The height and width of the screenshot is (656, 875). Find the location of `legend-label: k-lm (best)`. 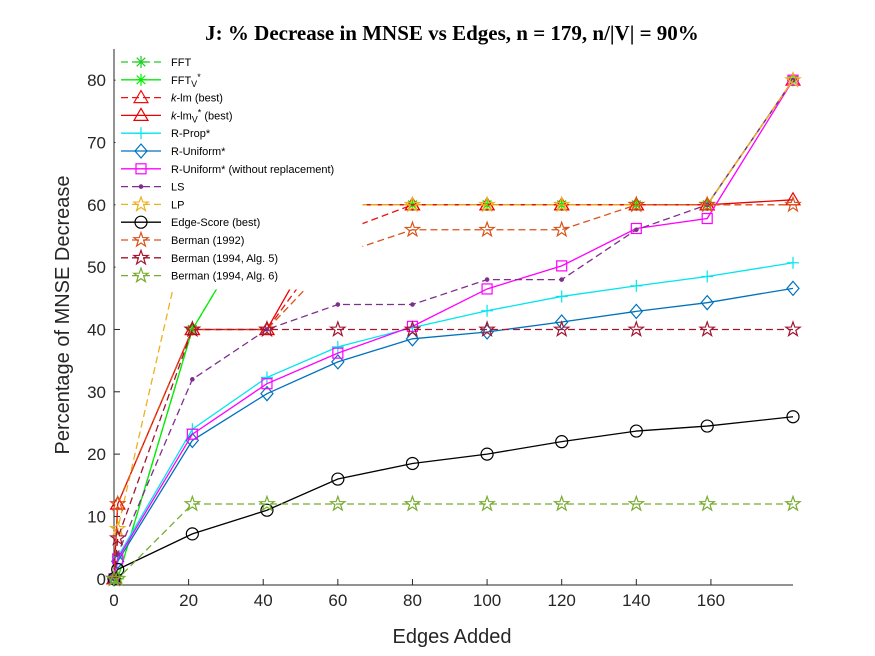

legend-label: k-lm (best) is located at coordinates (197, 99).